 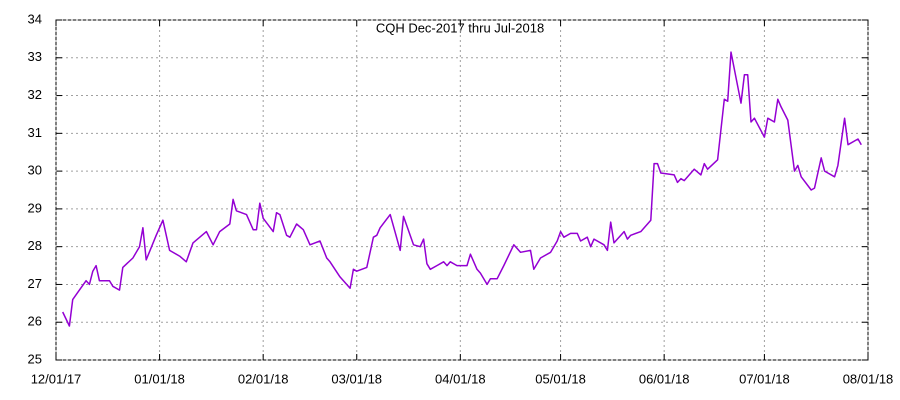 I want to click on x-tick-label: 06/01/18, so click(x=664, y=378).